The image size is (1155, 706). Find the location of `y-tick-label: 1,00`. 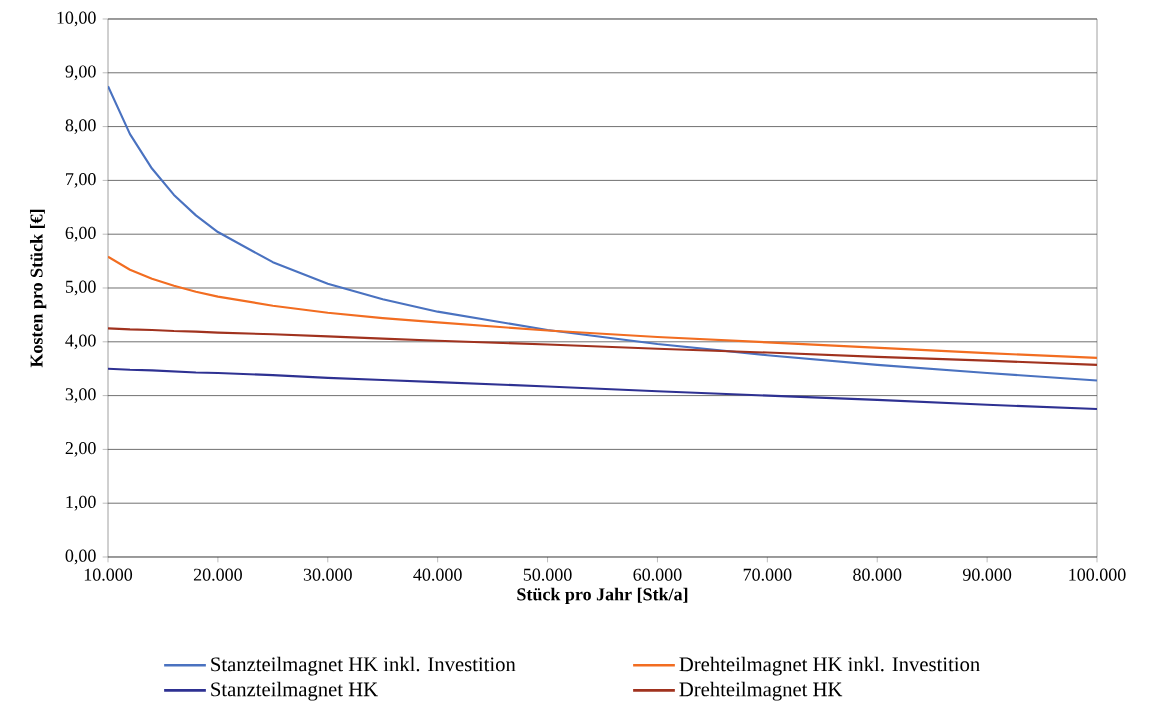

y-tick-label: 1,00 is located at coordinates (81, 503).